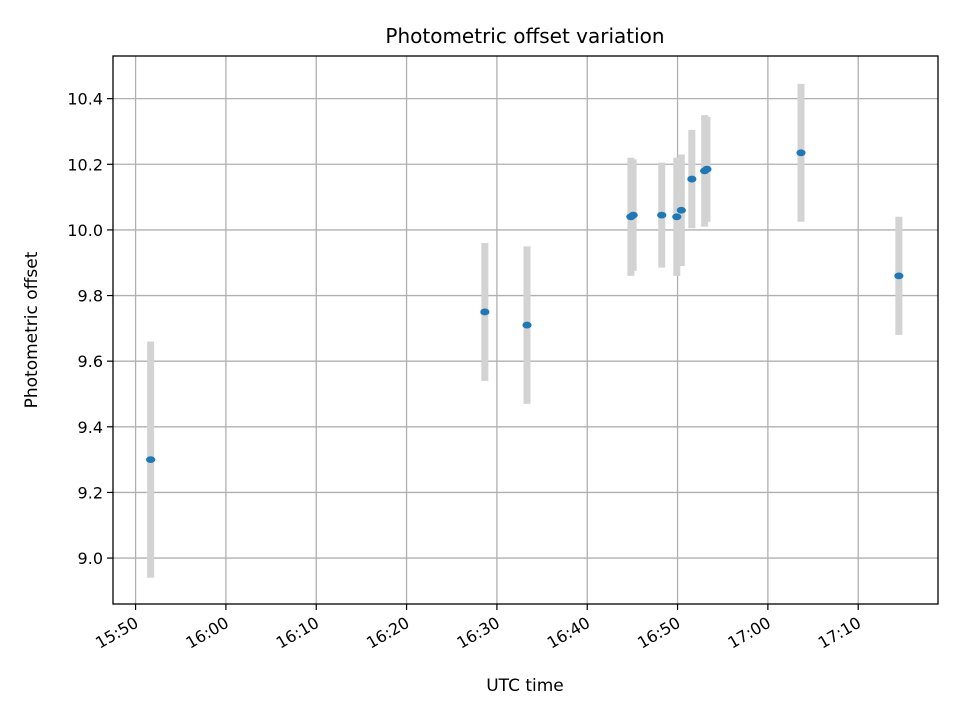 The width and height of the screenshot is (960, 720). Describe the element at coordinates (85, 230) in the screenshot. I see `y-tick-label: 10.0` at that location.